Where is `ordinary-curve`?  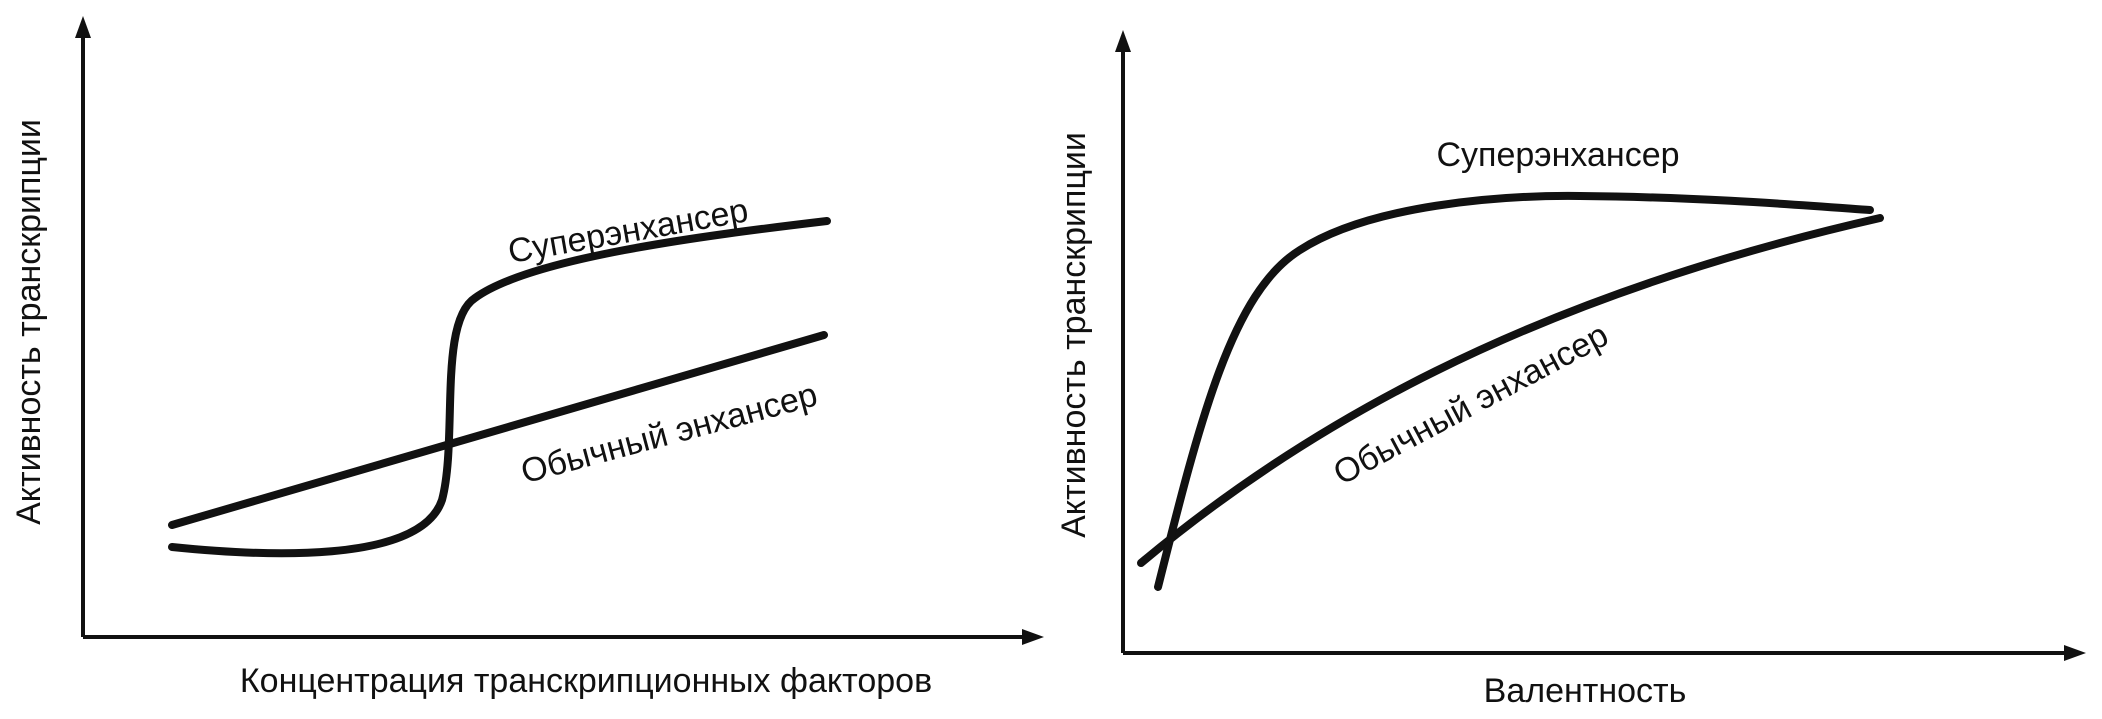 ordinary-curve is located at coordinates (498, 430).